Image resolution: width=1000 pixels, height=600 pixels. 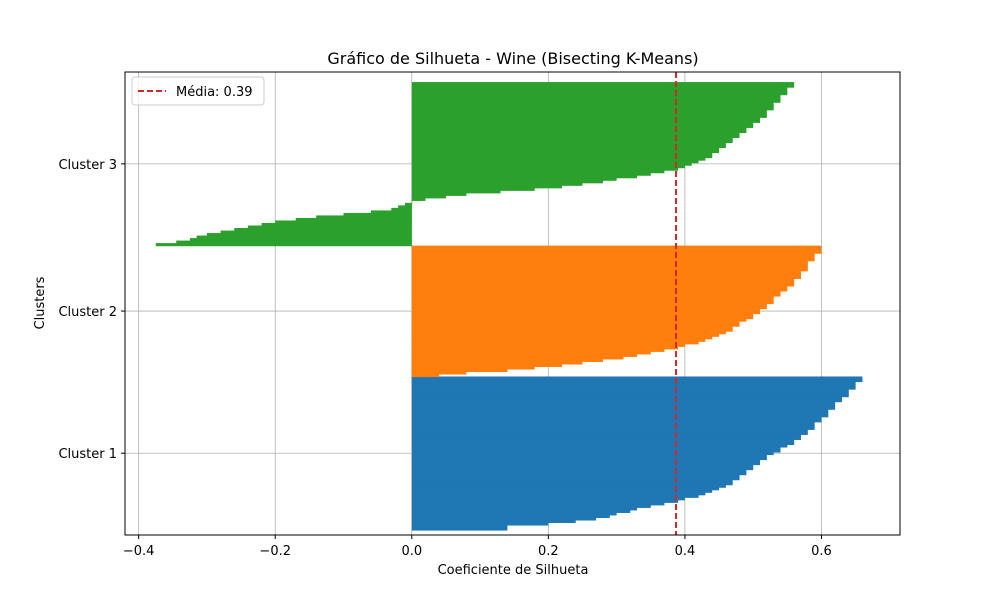 I want to click on x-tick-label: 0.4, so click(x=685, y=551).